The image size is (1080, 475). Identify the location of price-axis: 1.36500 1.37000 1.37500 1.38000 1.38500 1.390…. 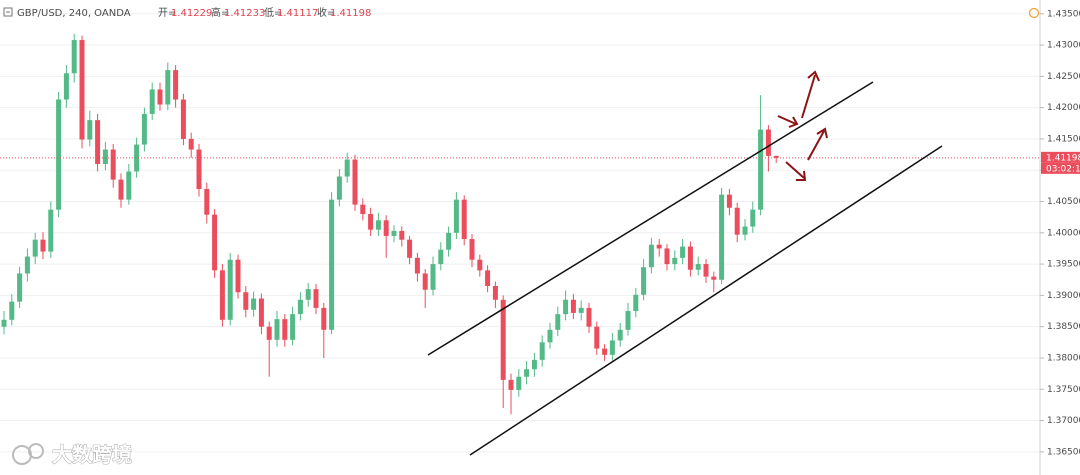
(1060, 233).